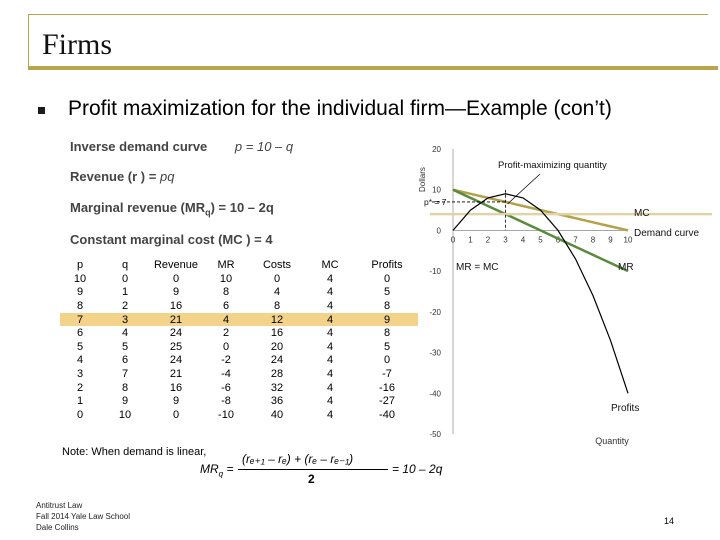 The image size is (720, 540). I want to click on demand-annotation: Demand curve, so click(666, 233).